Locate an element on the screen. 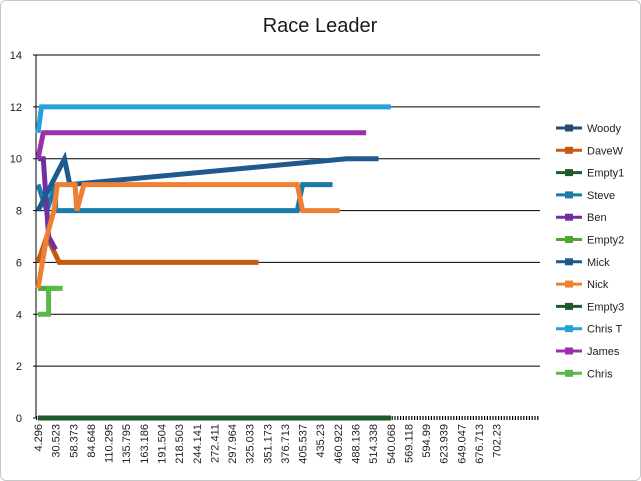 This screenshot has height=481, width=641. x-tick-label: 623.939 is located at coordinates (445, 444).